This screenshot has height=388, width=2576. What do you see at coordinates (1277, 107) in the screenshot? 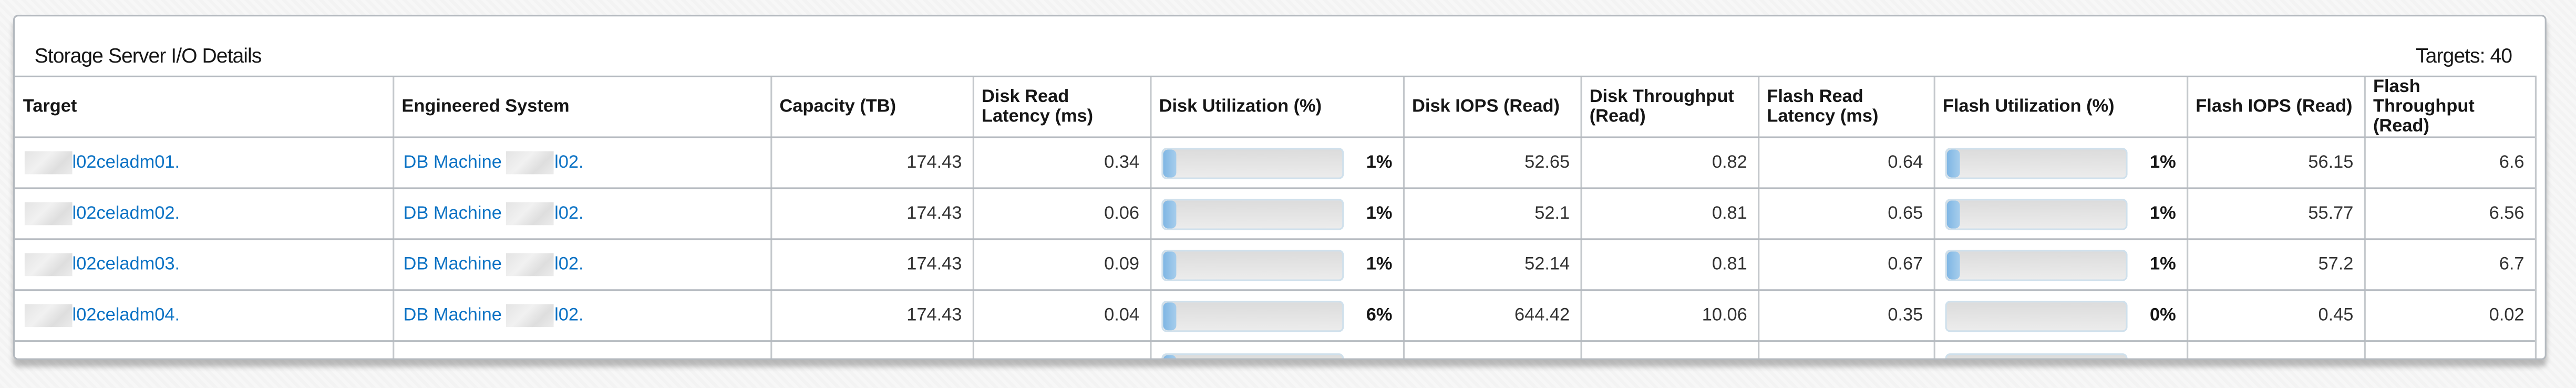
I see `column-header-disk-utilization: Disk Utilization (%)` at bounding box center [1277, 107].